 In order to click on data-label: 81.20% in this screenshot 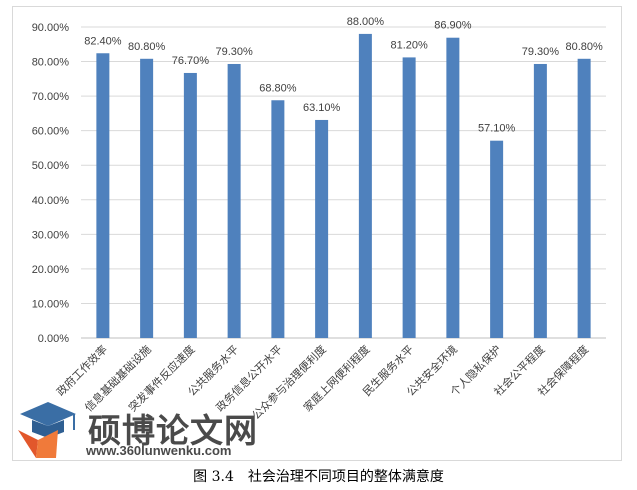, I will do `click(409, 45)`.